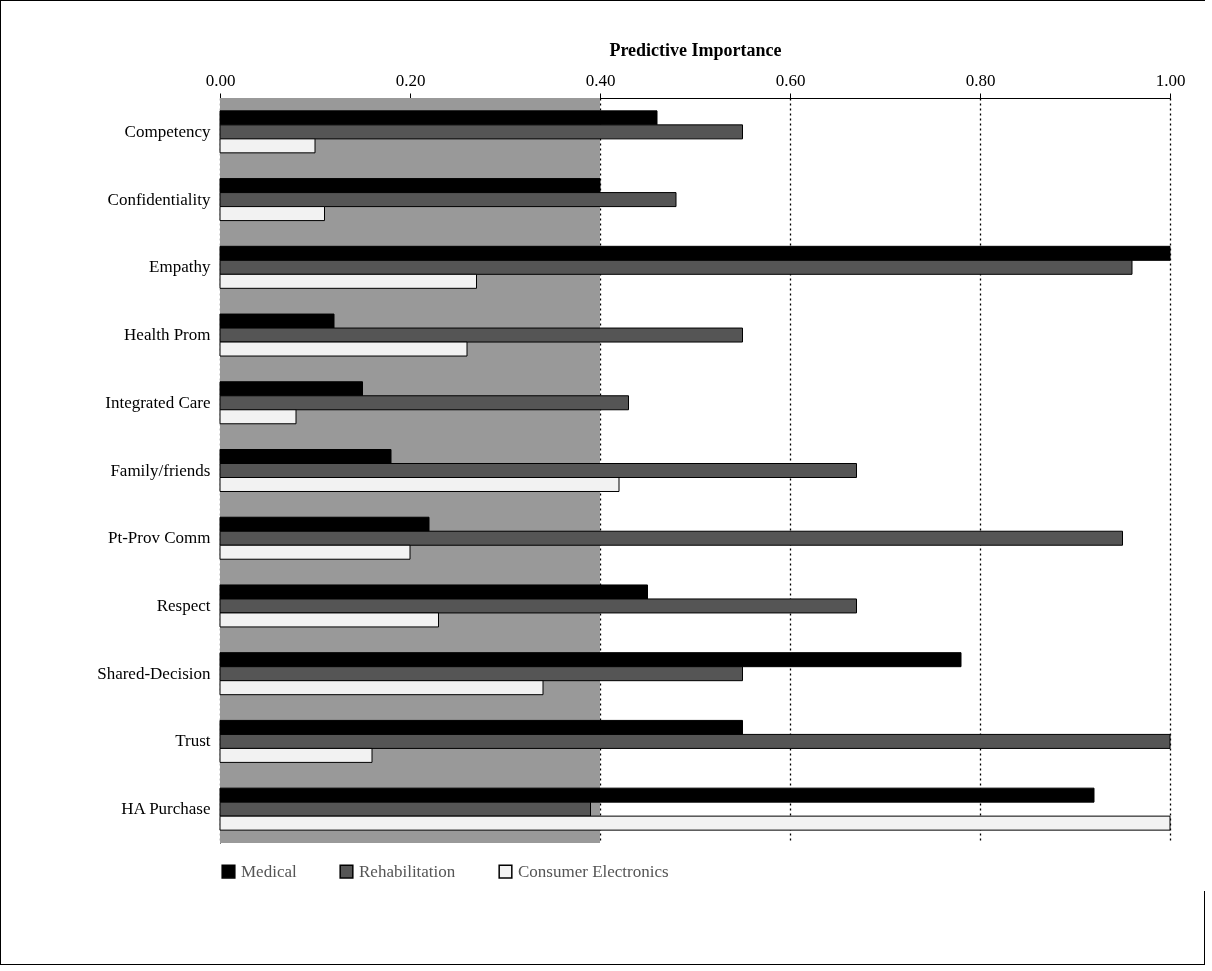 This screenshot has height=971, width=1212. Describe the element at coordinates (220, 80) in the screenshot. I see `x-tick-label: 0.00` at that location.